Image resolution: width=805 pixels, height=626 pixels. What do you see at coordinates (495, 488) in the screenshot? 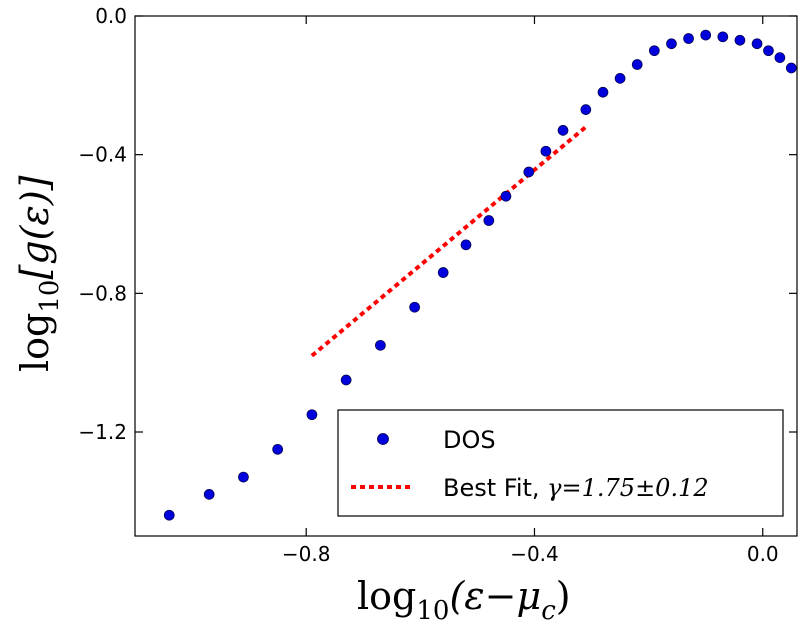
I see `legend-fit-prefix: Best Fit,` at bounding box center [495, 488].